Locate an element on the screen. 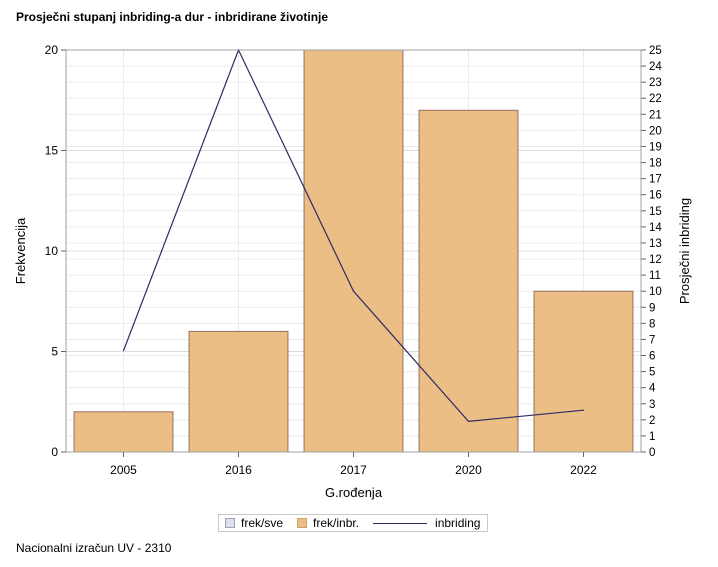  legend-line-swatch is located at coordinates (400, 523).